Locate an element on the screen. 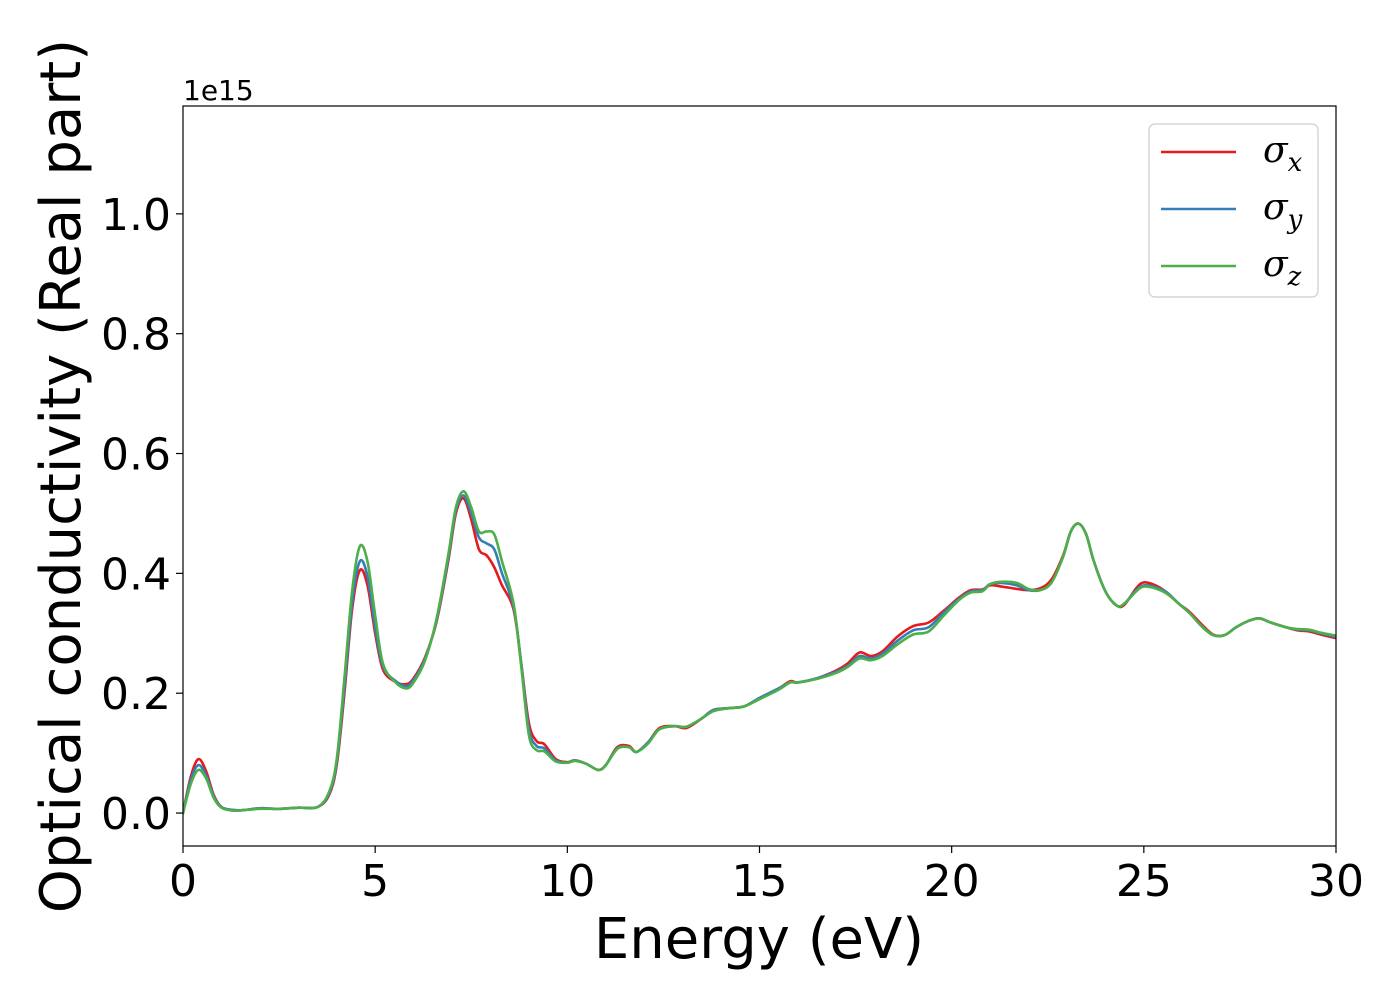 Image resolution: width=1400 pixels, height=1000 pixels. y-tick-label: 1.0 is located at coordinates (136, 215).